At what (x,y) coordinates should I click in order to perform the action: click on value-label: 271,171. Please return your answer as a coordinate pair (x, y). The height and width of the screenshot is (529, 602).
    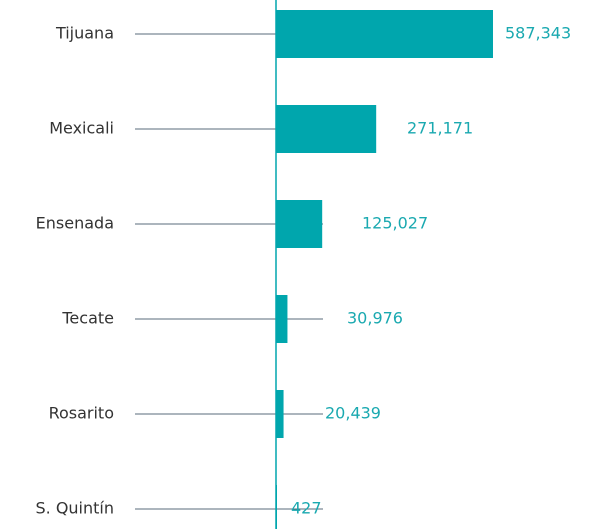
    Looking at the image, I should click on (440, 128).